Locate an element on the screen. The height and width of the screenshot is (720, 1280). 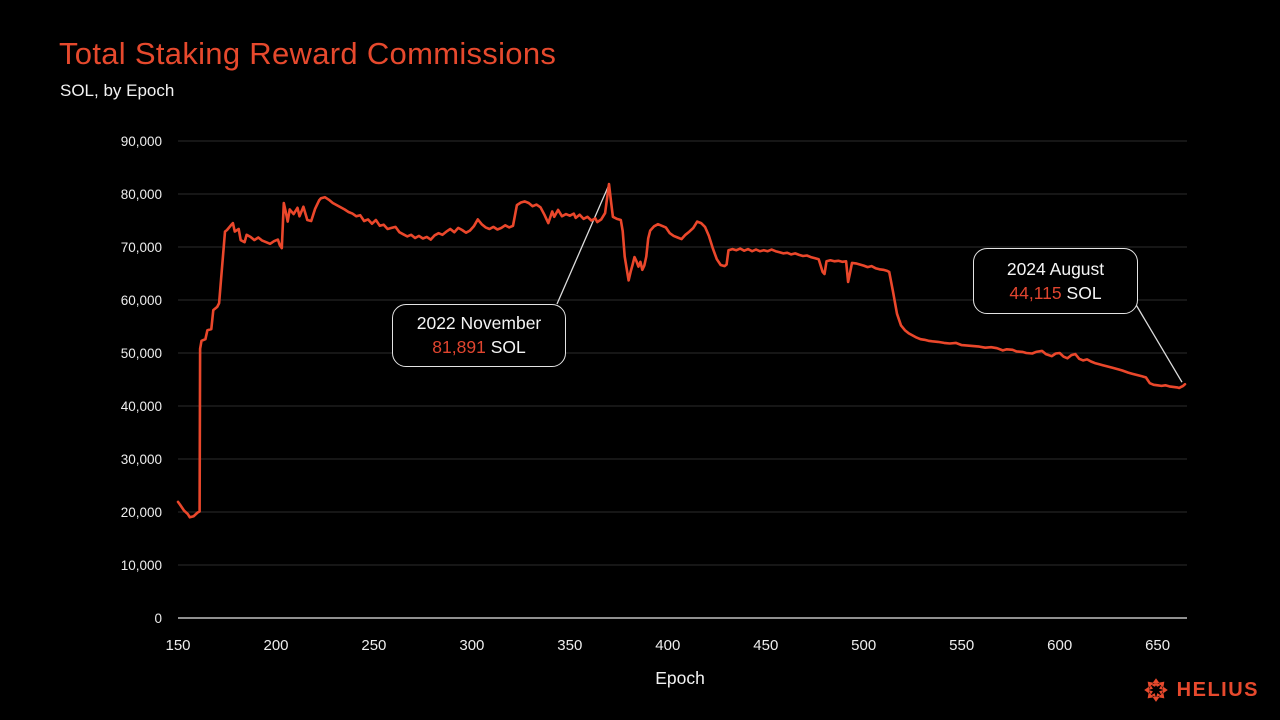
chart-subtitle: SOL, by Epoch is located at coordinates (117, 90).